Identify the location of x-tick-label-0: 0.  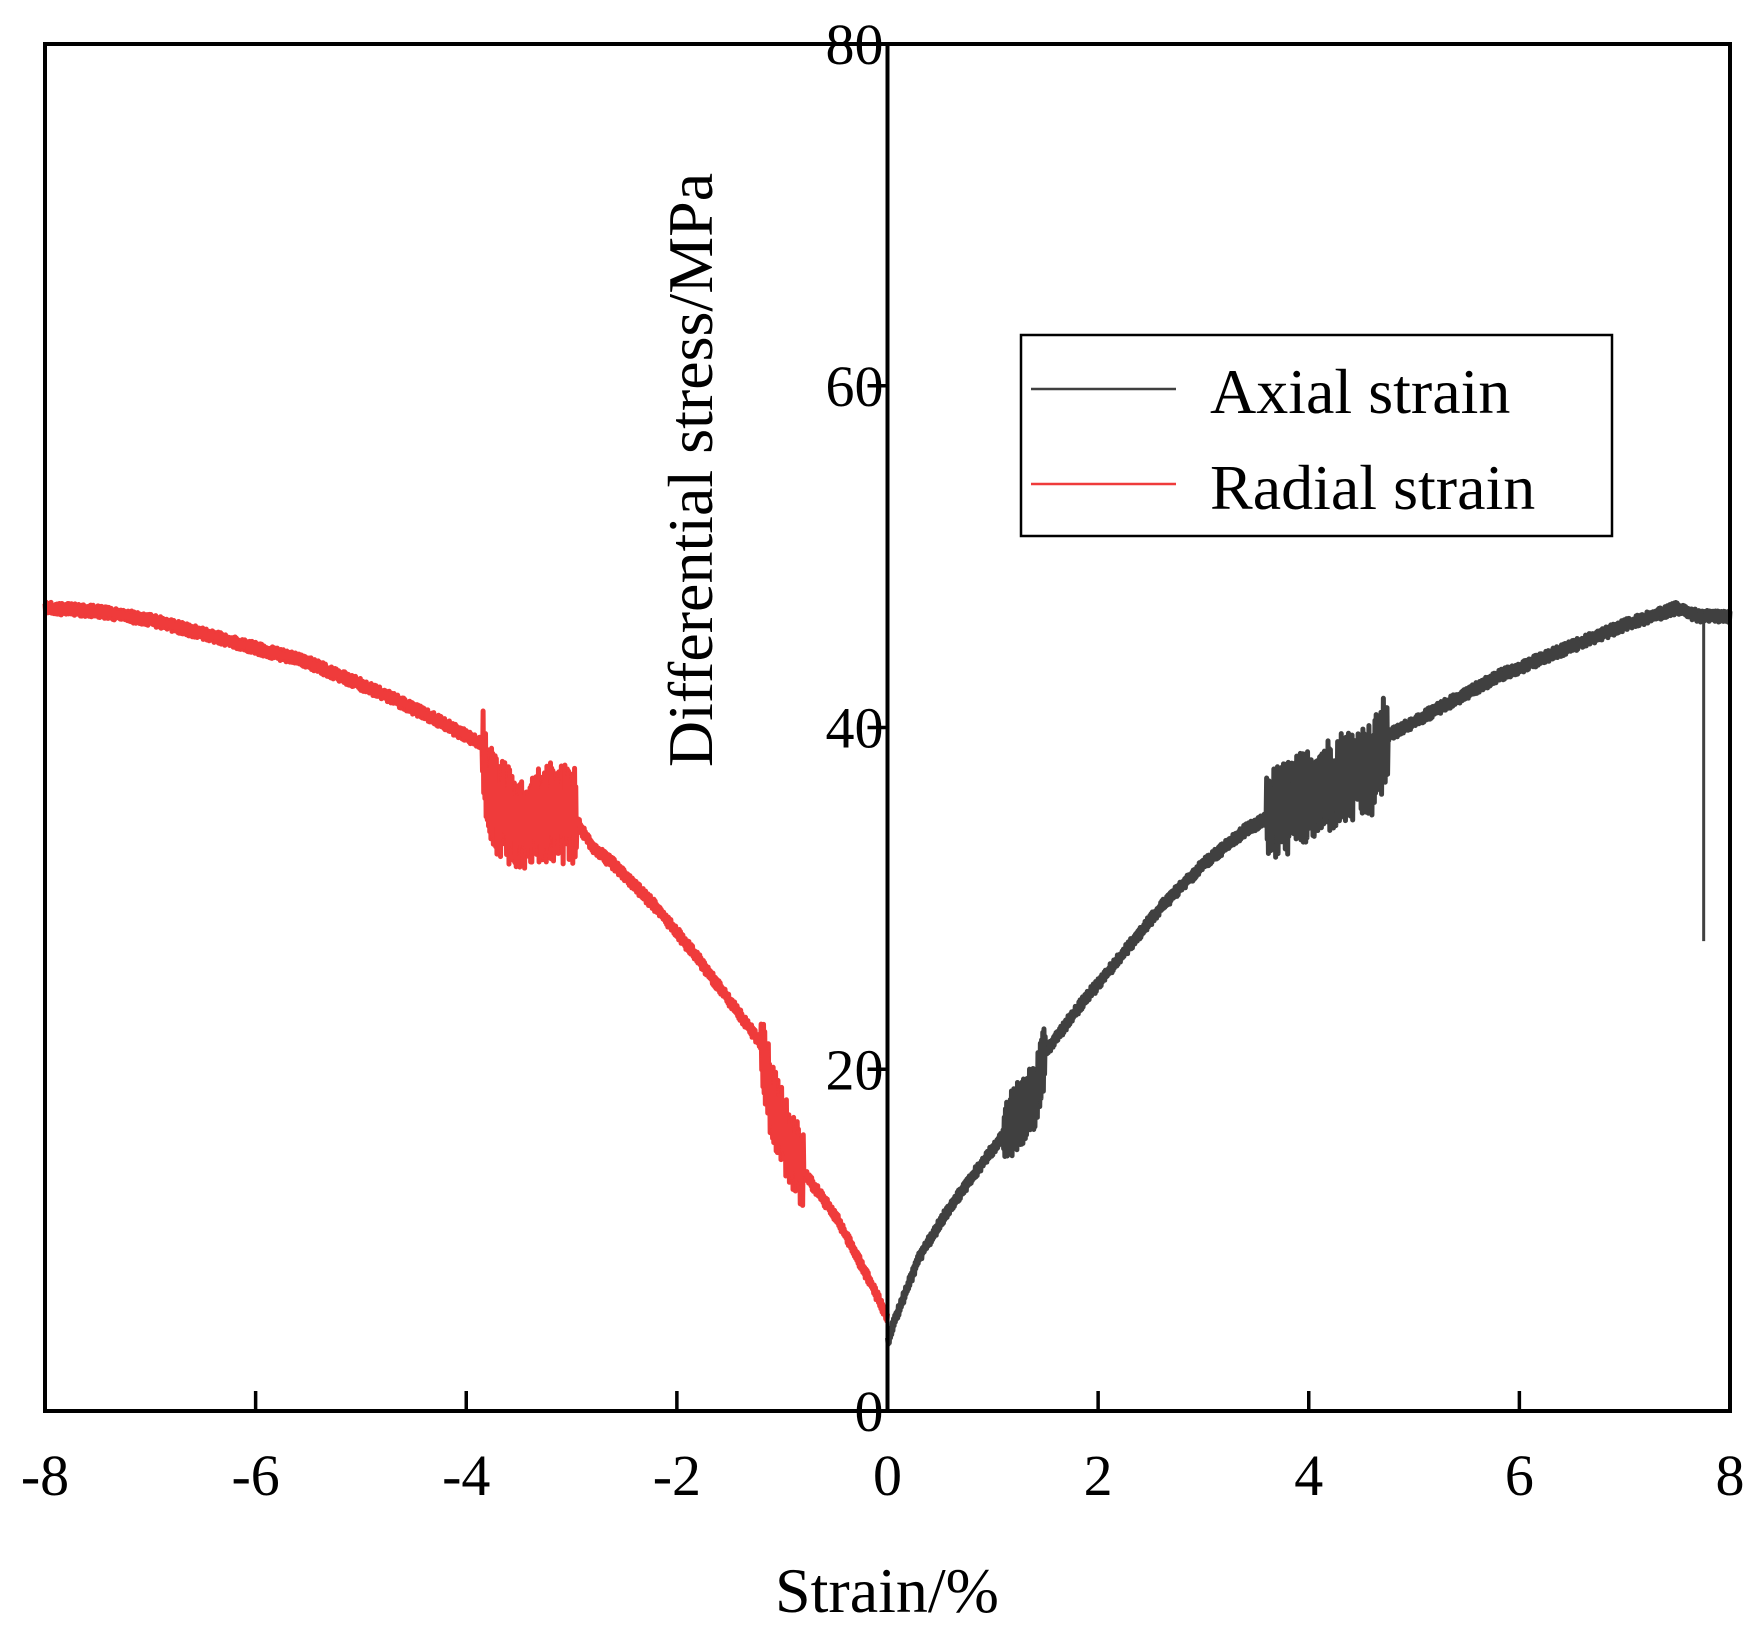
(887, 1475).